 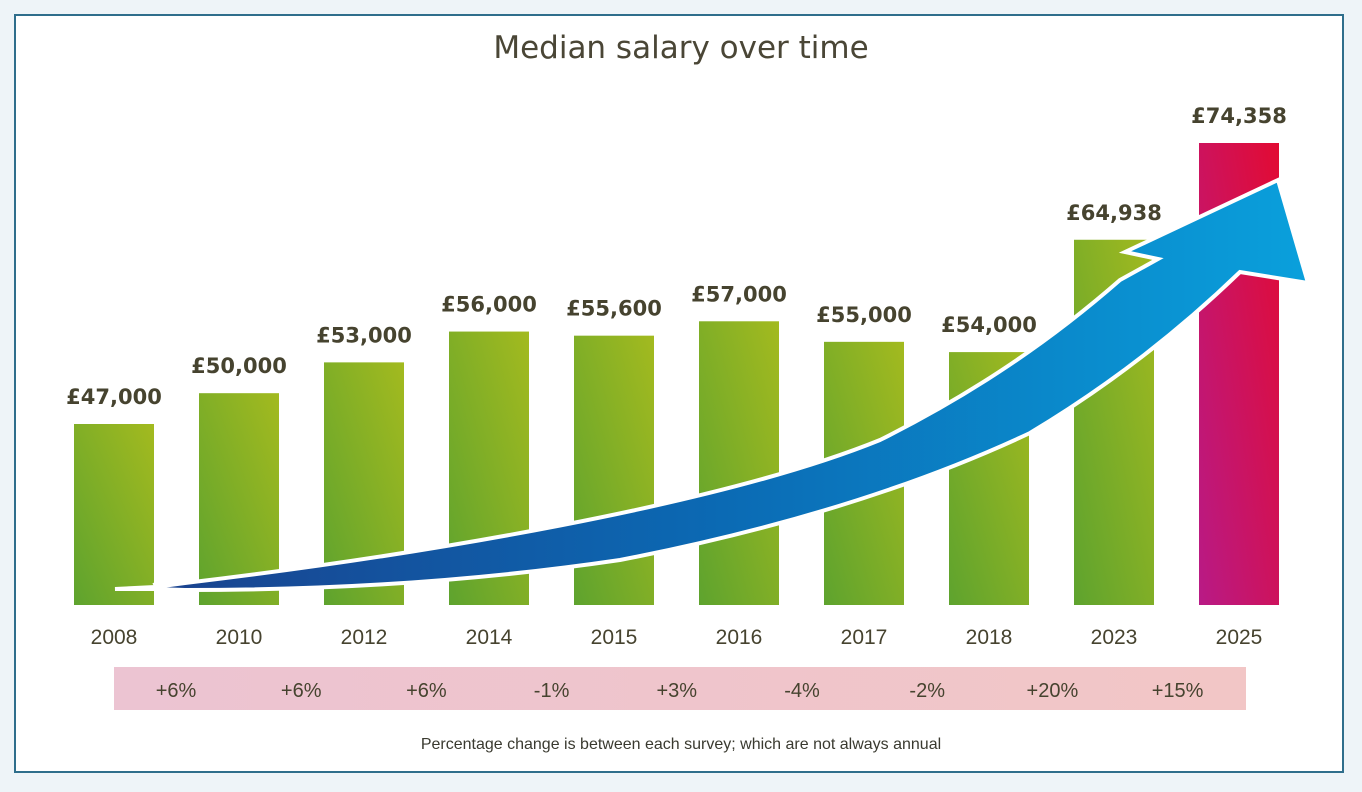 I want to click on data-label-2018: £54,000, so click(x=989, y=325).